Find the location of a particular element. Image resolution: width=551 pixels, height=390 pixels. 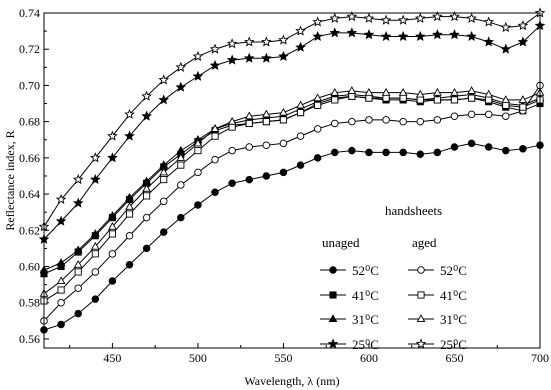

legend-label: 25⁰C is located at coordinates (365, 344).